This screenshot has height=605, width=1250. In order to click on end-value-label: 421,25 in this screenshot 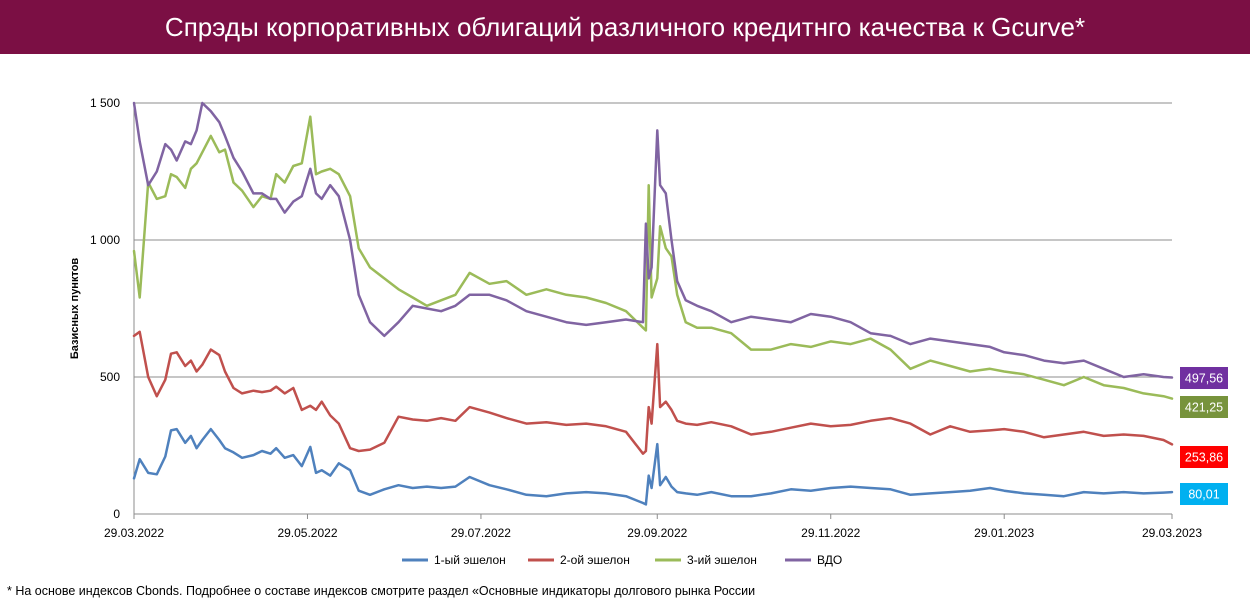, I will do `click(1204, 408)`.